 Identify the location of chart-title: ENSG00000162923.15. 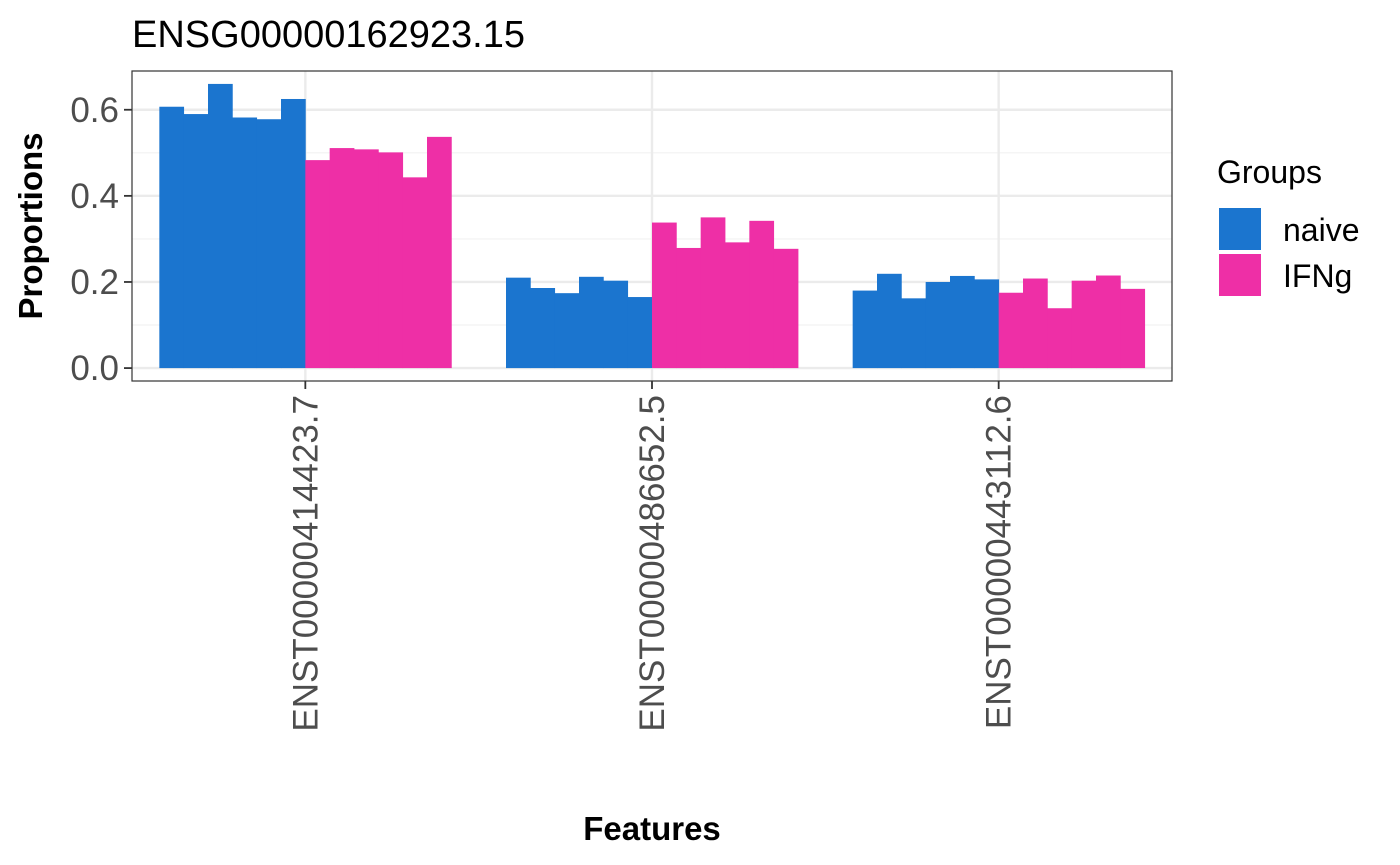
(328, 35).